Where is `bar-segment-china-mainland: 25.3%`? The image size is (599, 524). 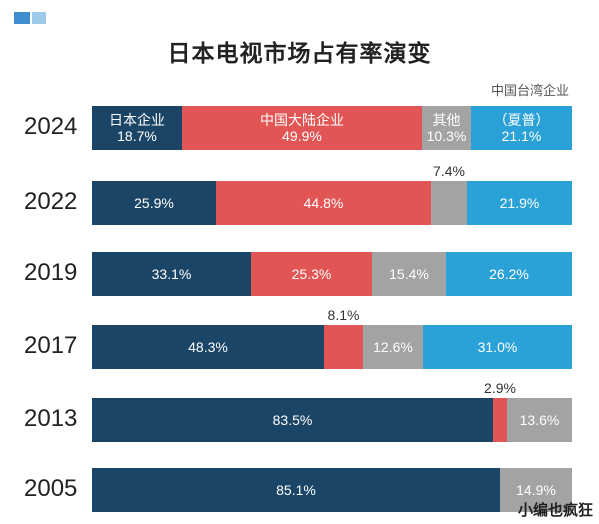 bar-segment-china-mainland: 25.3% is located at coordinates (311, 274).